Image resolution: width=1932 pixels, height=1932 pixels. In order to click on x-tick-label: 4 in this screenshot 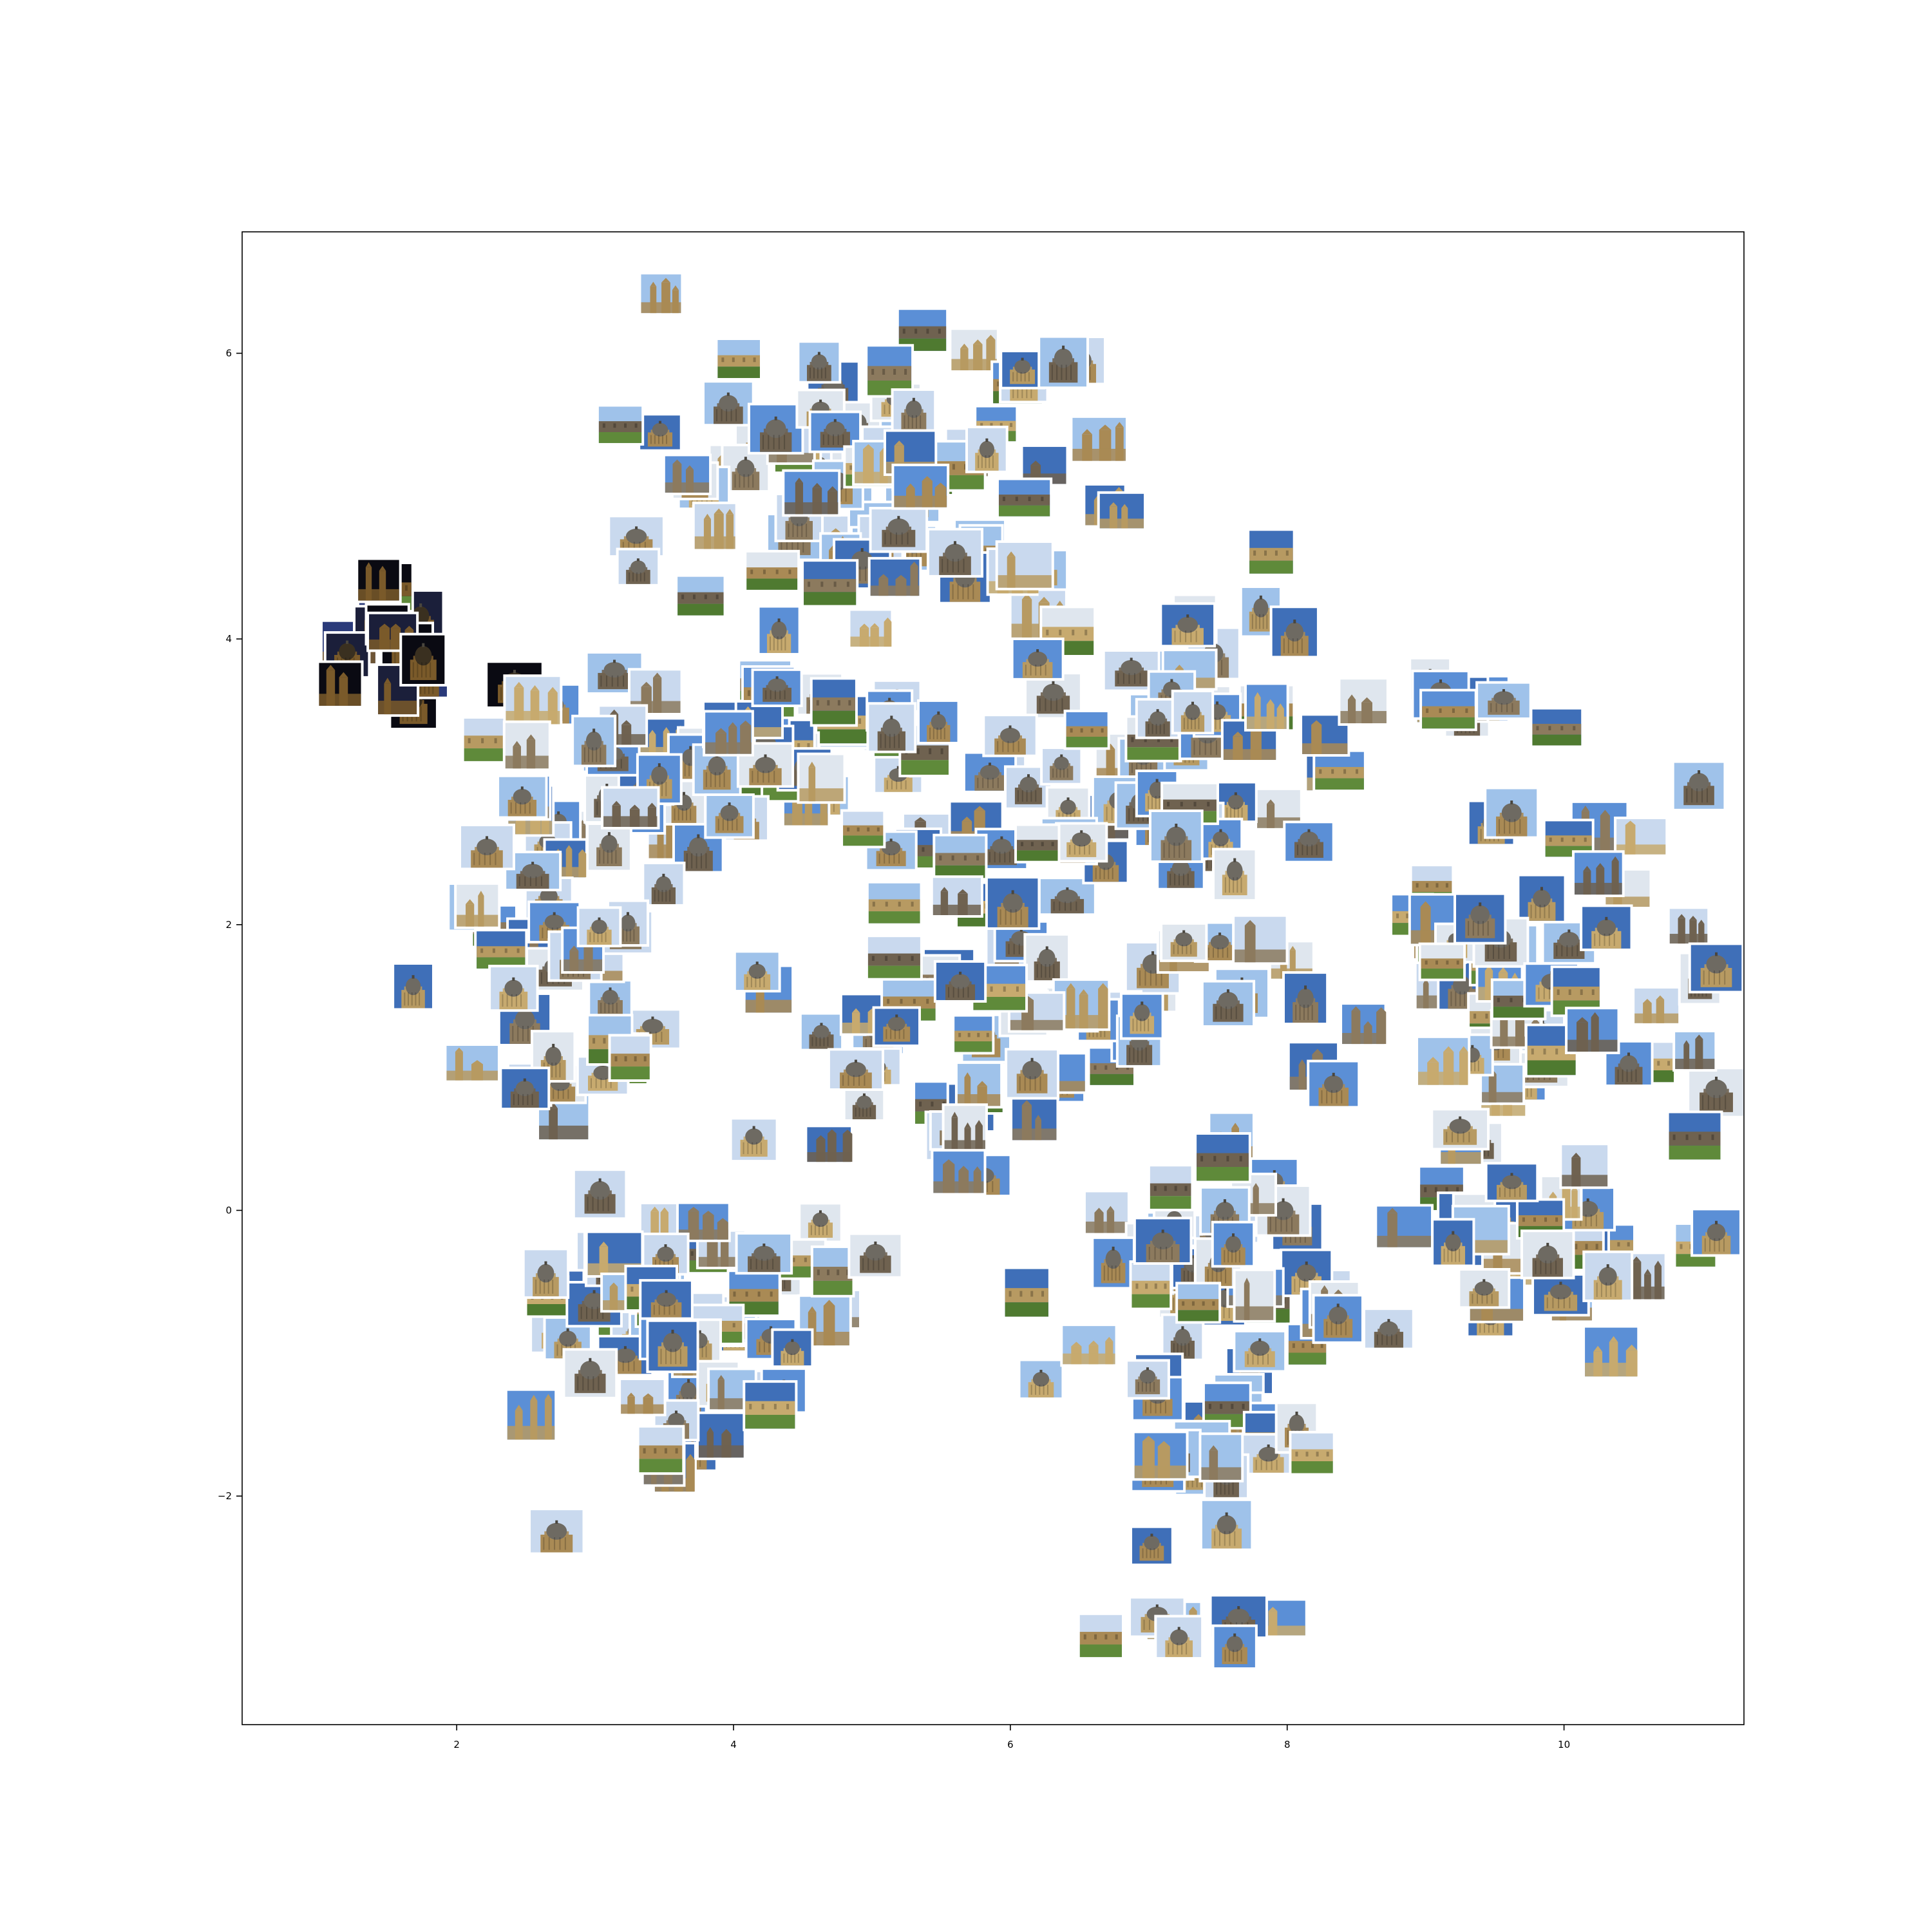, I will do `click(733, 1744)`.